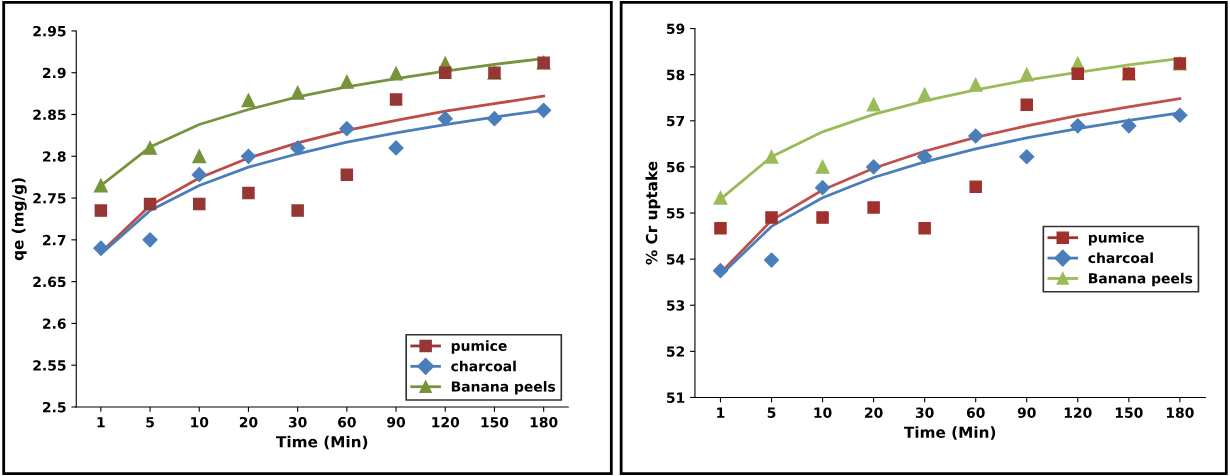  I want to click on y-tick-label: 2.9, so click(54, 73).